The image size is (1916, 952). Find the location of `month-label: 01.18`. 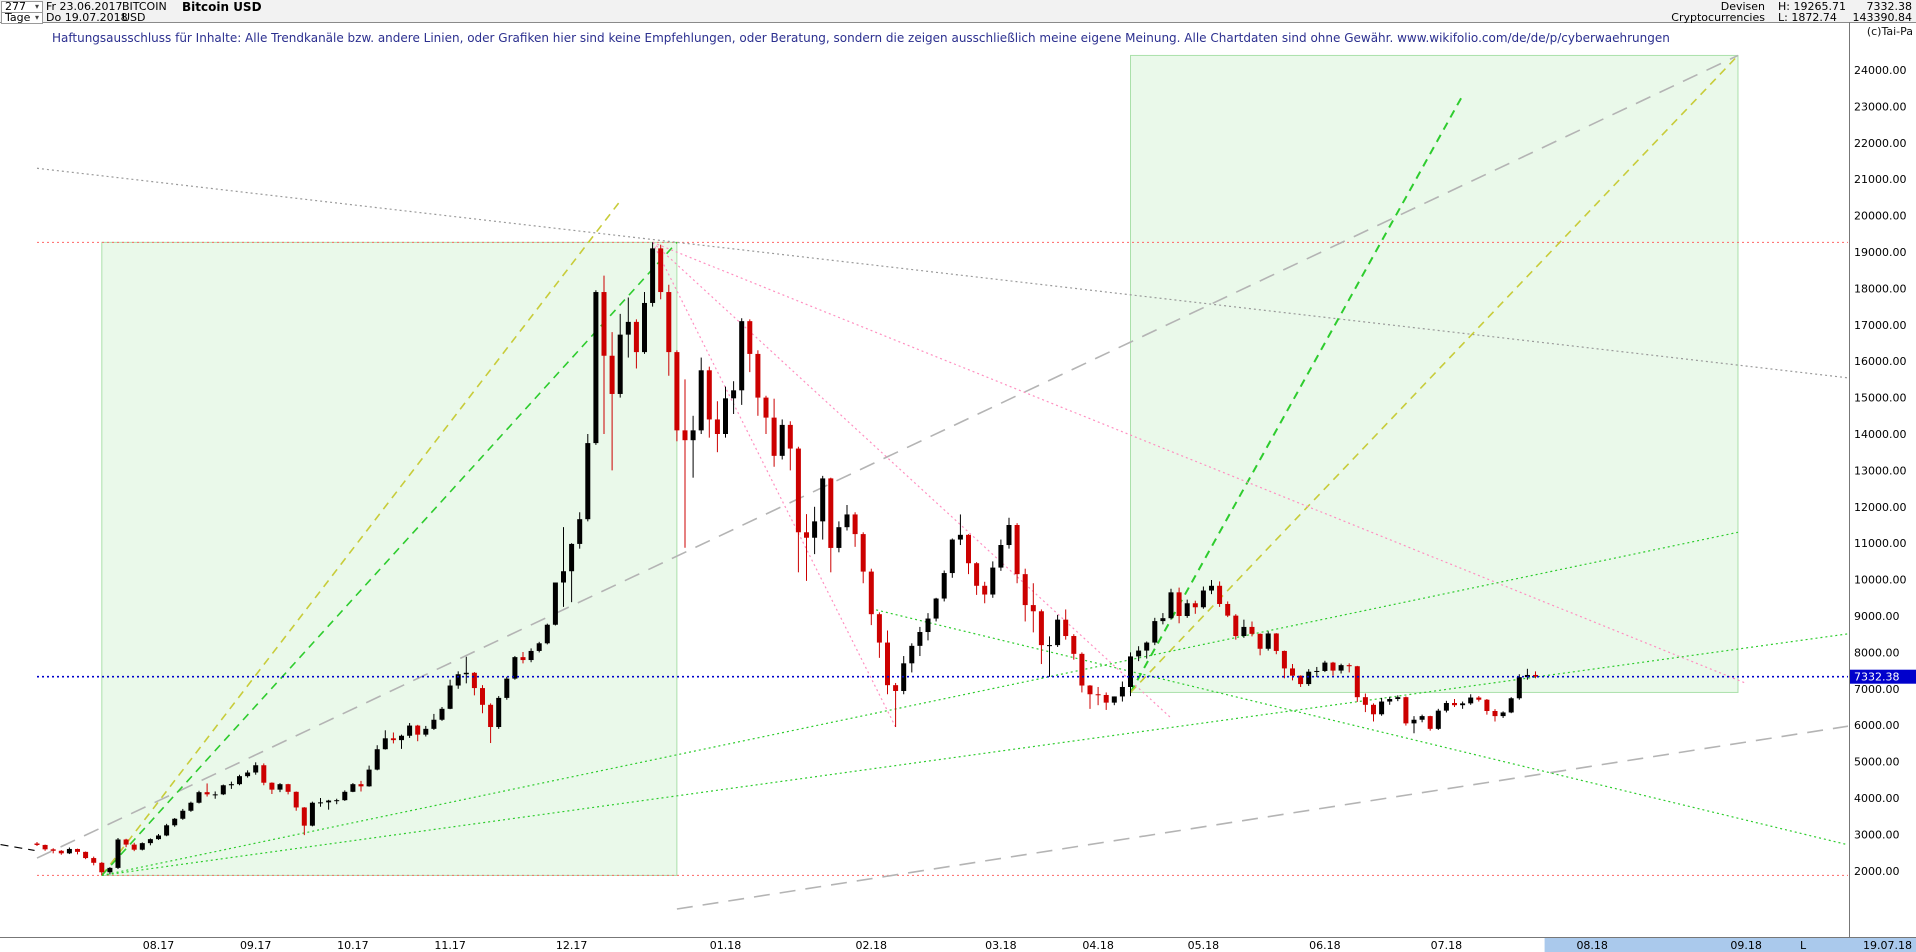

month-label: 01.18 is located at coordinates (726, 945).